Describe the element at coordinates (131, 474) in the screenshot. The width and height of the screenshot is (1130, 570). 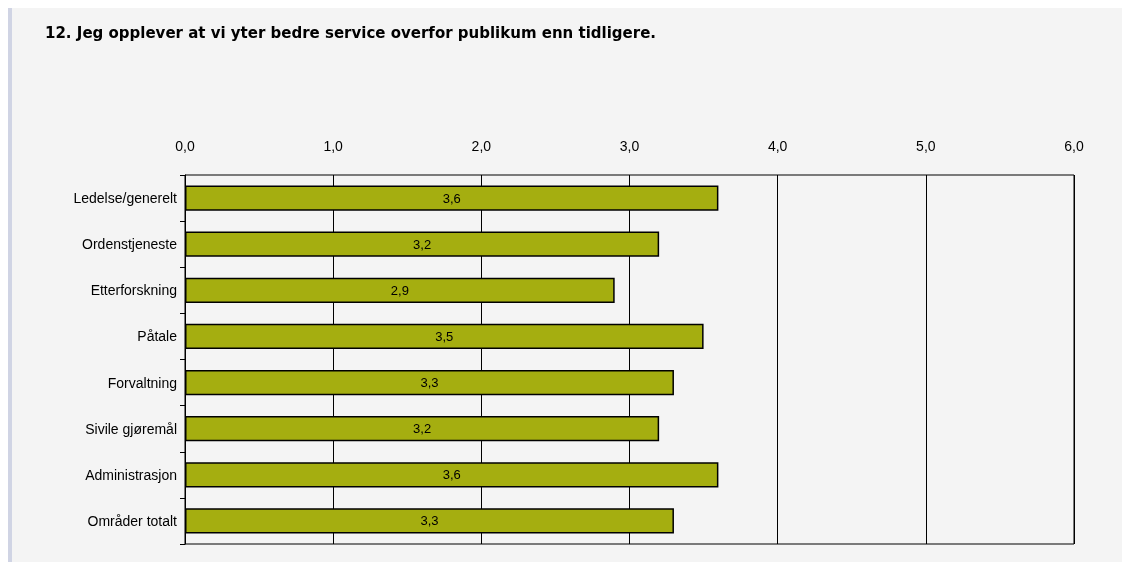
I see `y-tick-label: Administrasjon` at that location.